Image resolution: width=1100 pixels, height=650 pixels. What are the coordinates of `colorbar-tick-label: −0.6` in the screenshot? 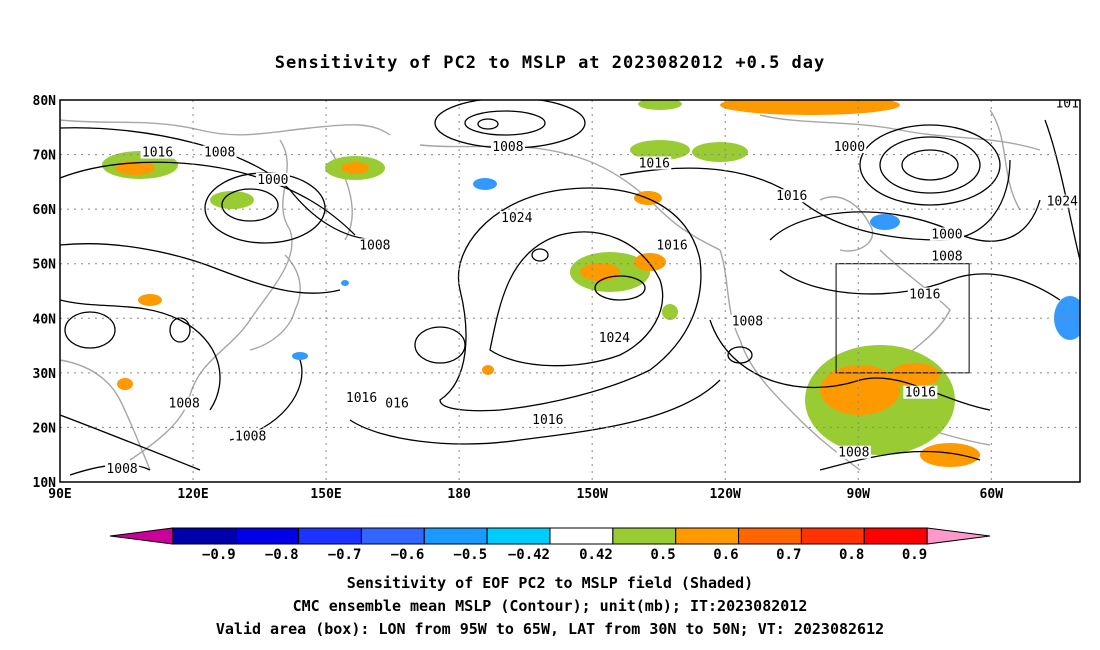 It's located at (408, 555).